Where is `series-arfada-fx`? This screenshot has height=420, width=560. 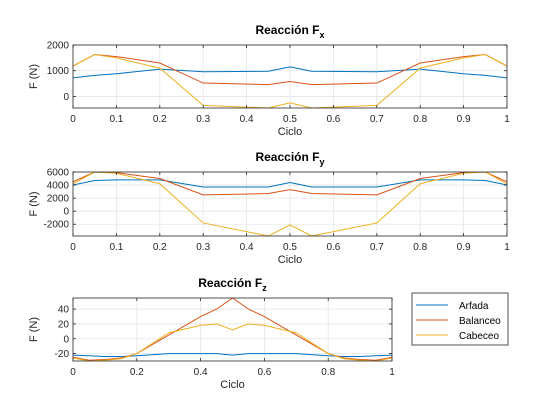 series-arfada-fx is located at coordinates (290, 72).